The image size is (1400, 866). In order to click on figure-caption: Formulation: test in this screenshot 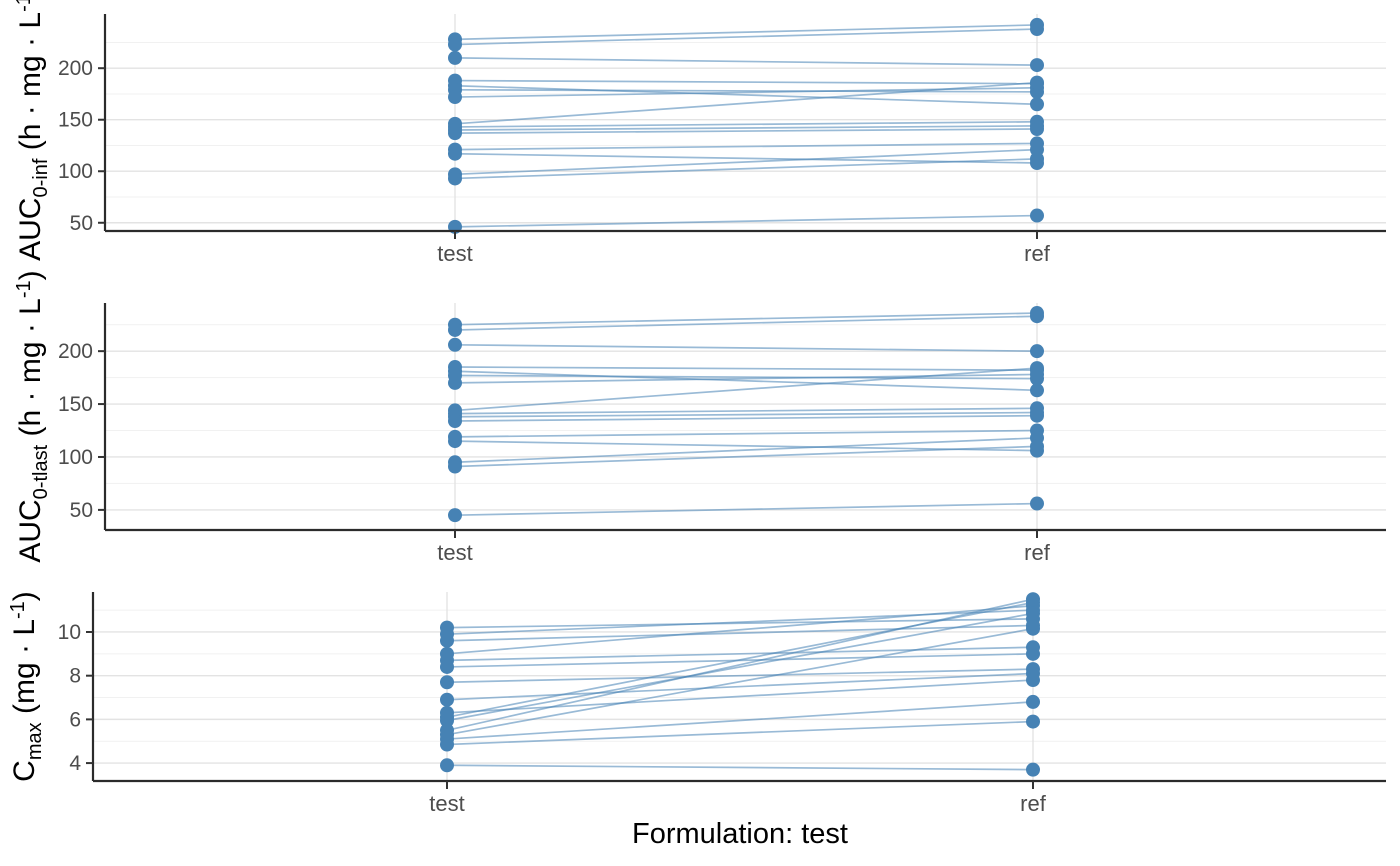, I will do `click(740, 834)`.